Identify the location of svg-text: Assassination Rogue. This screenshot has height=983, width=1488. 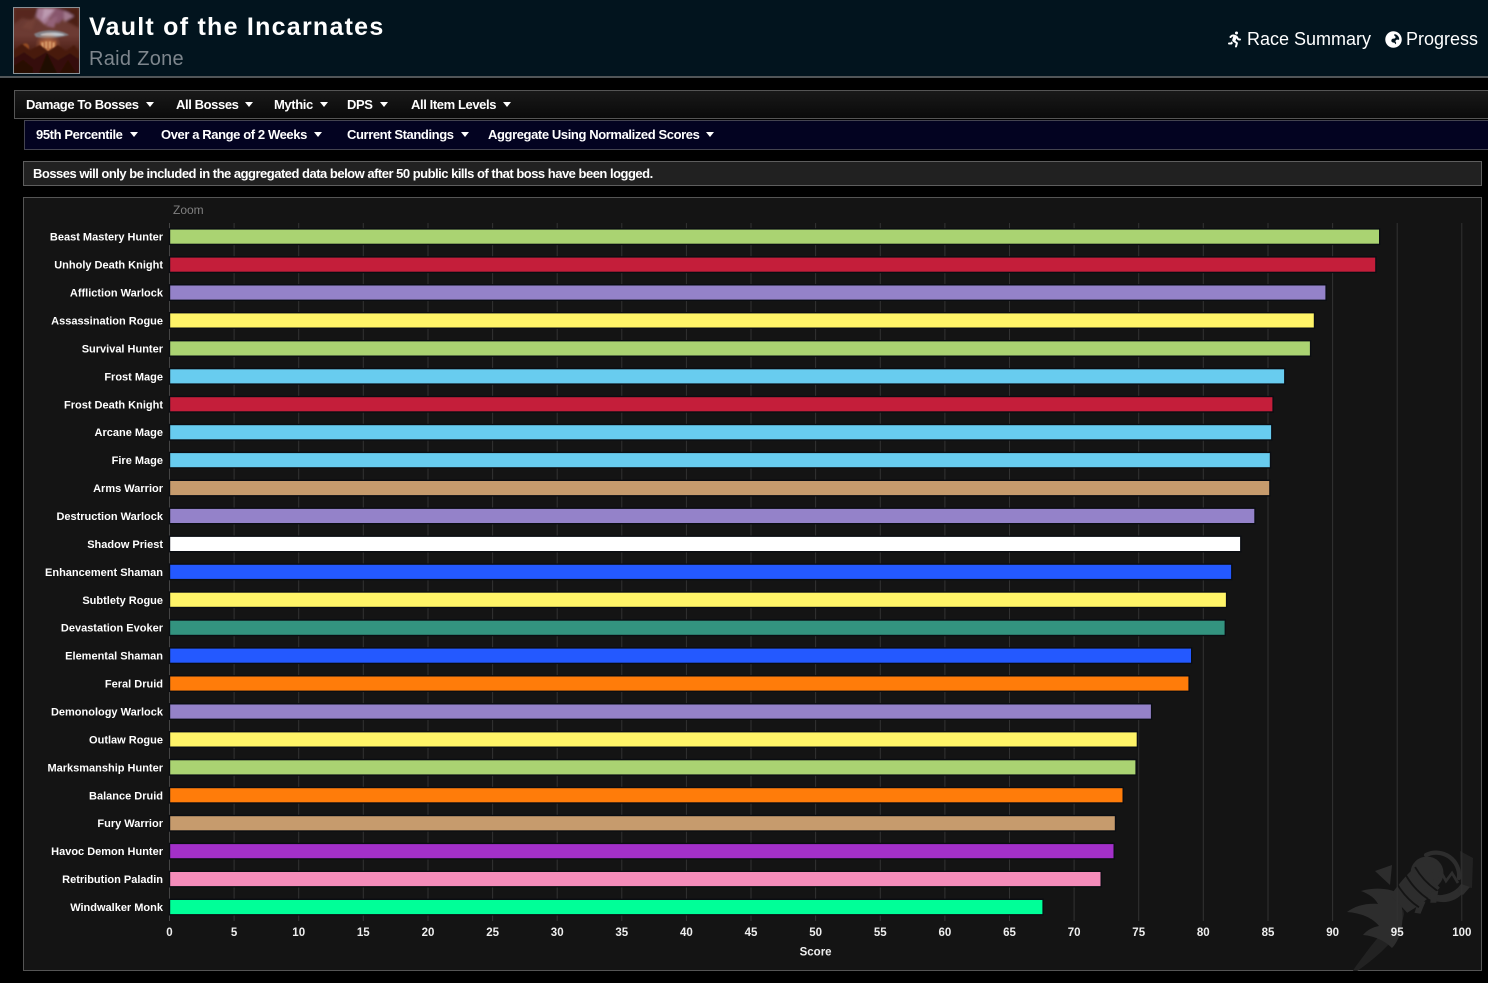
(107, 322).